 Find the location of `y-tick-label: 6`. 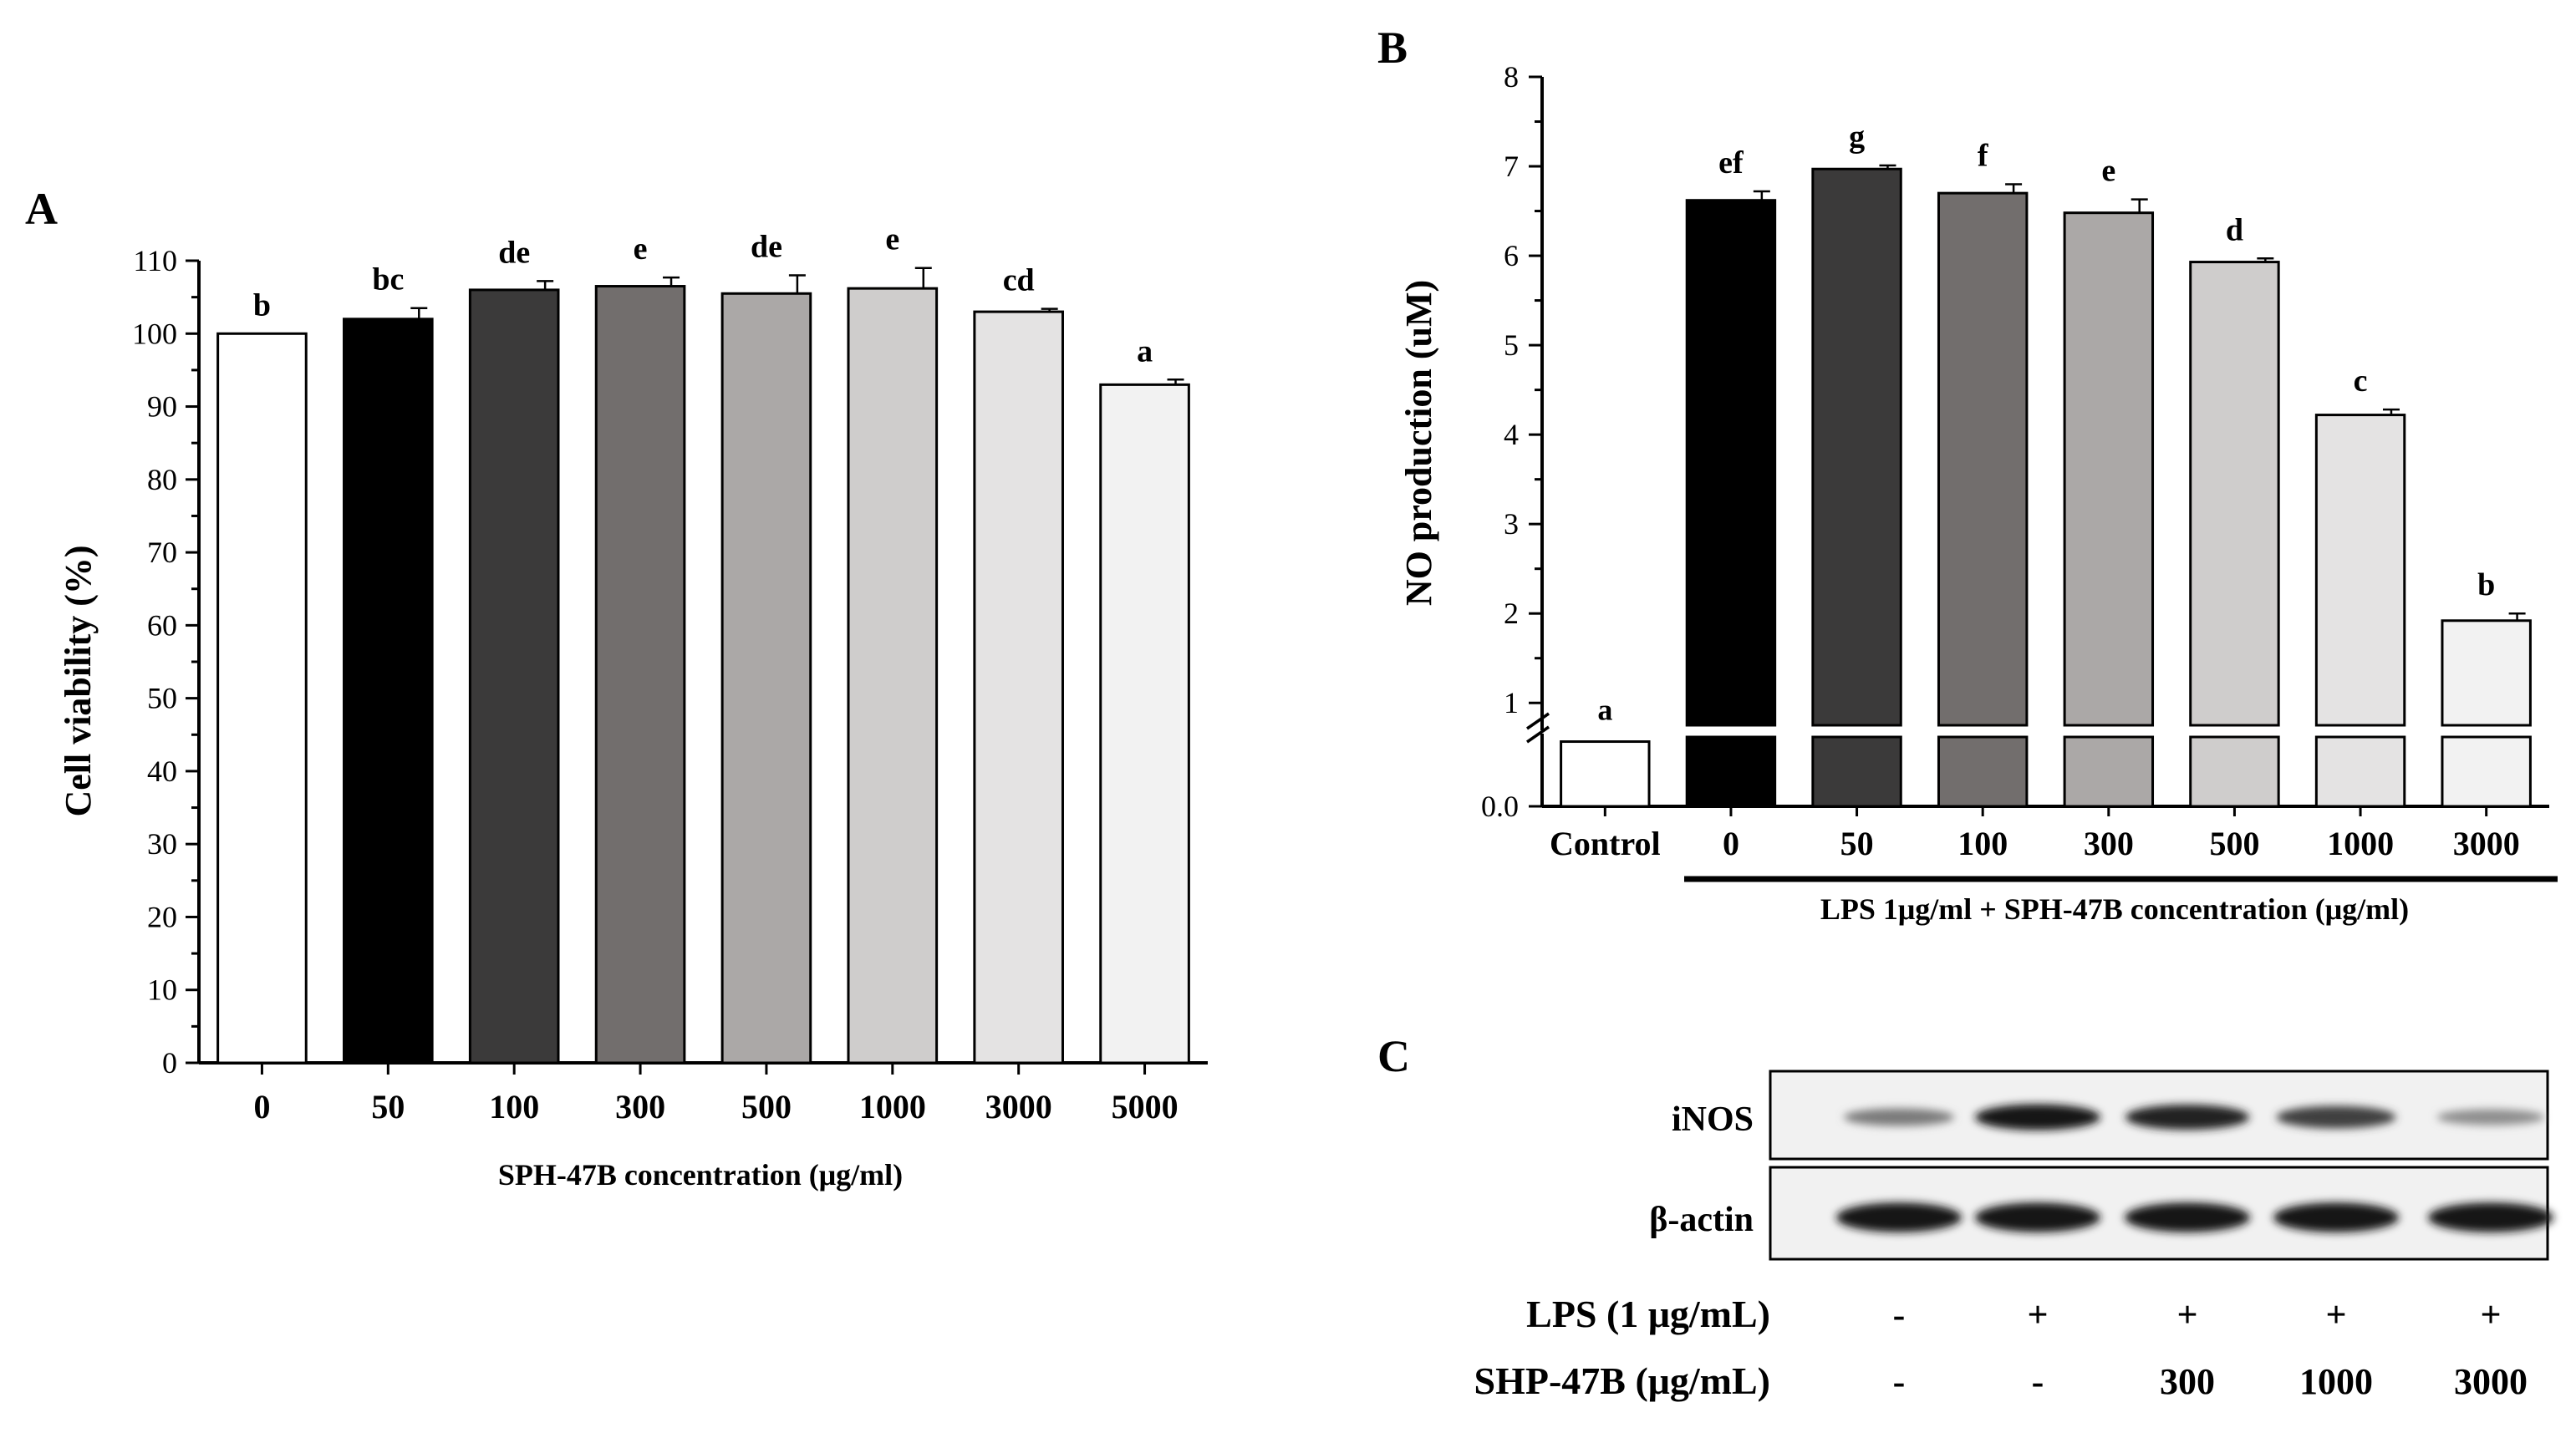

y-tick-label: 6 is located at coordinates (1511, 255).